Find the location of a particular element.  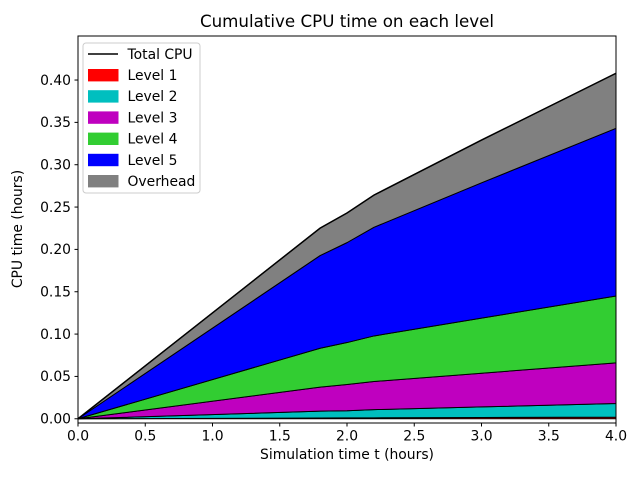

x-tick-label: 3.0 is located at coordinates (481, 437).